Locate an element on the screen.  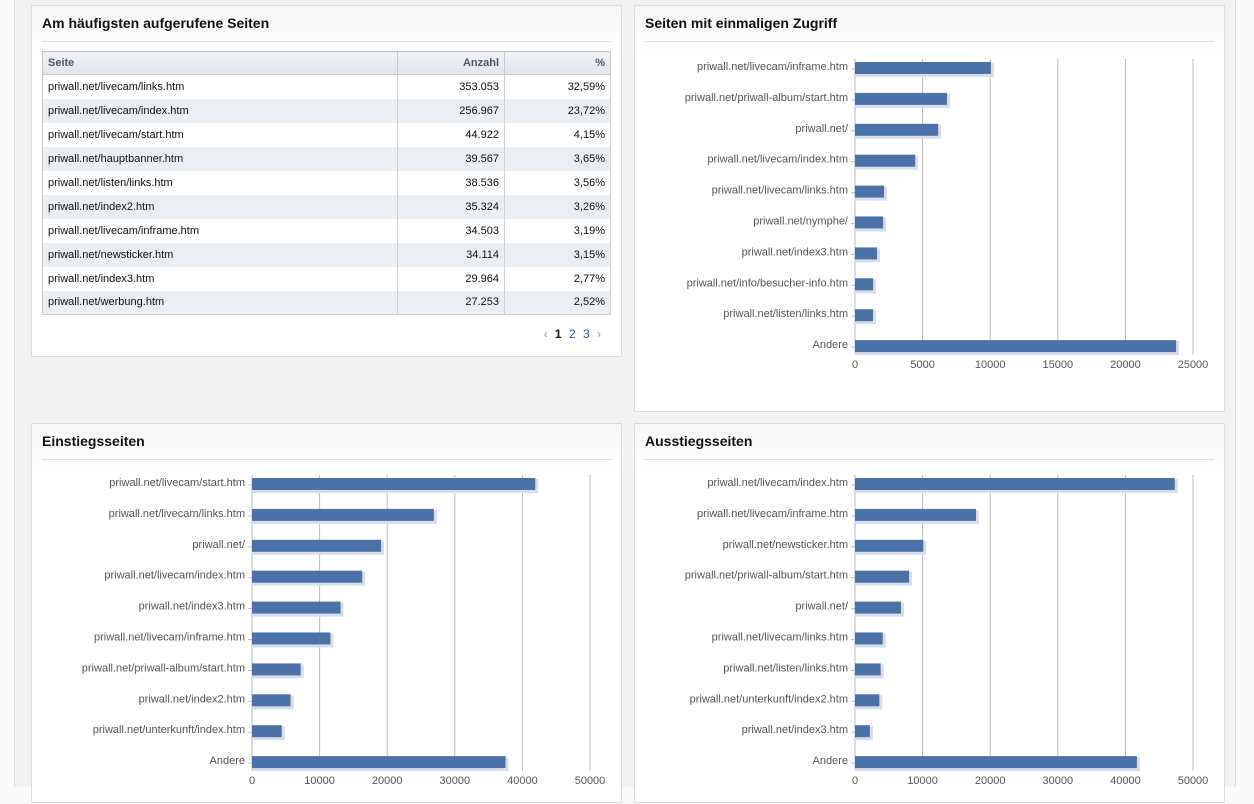
percent-cell: 4,15% is located at coordinates (557, 134).